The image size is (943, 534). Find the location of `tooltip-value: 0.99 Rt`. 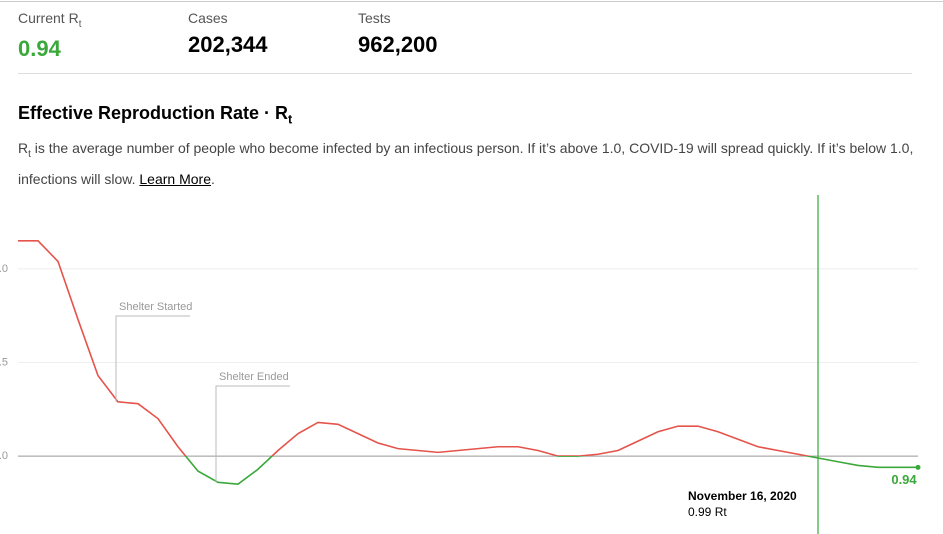

tooltip-value: 0.99 Rt is located at coordinates (707, 512).